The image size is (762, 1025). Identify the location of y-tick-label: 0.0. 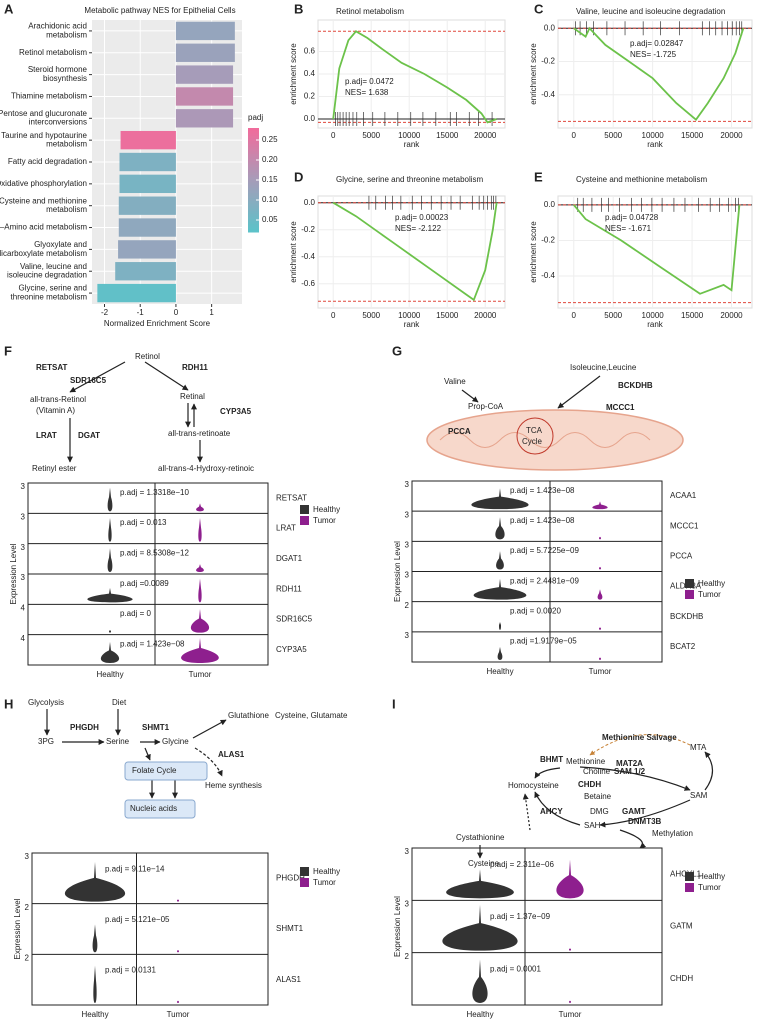
(310, 202).